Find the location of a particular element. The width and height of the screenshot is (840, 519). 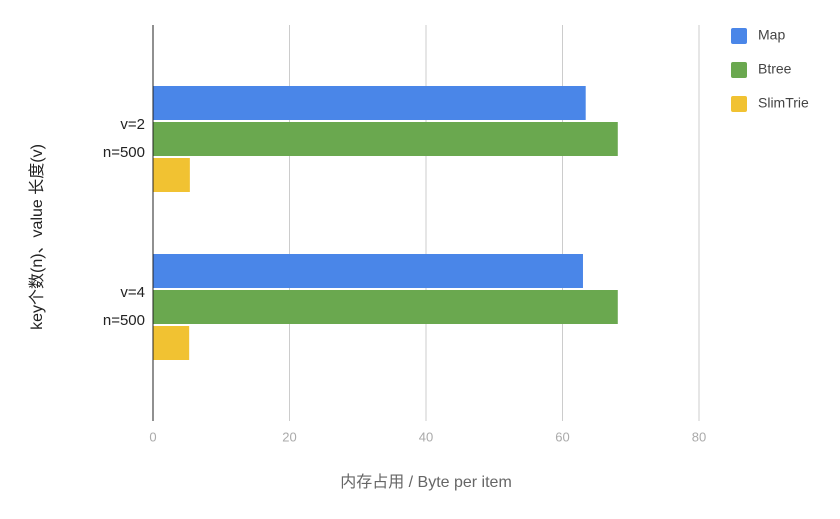

x-tick-label: 0 is located at coordinates (152, 436).